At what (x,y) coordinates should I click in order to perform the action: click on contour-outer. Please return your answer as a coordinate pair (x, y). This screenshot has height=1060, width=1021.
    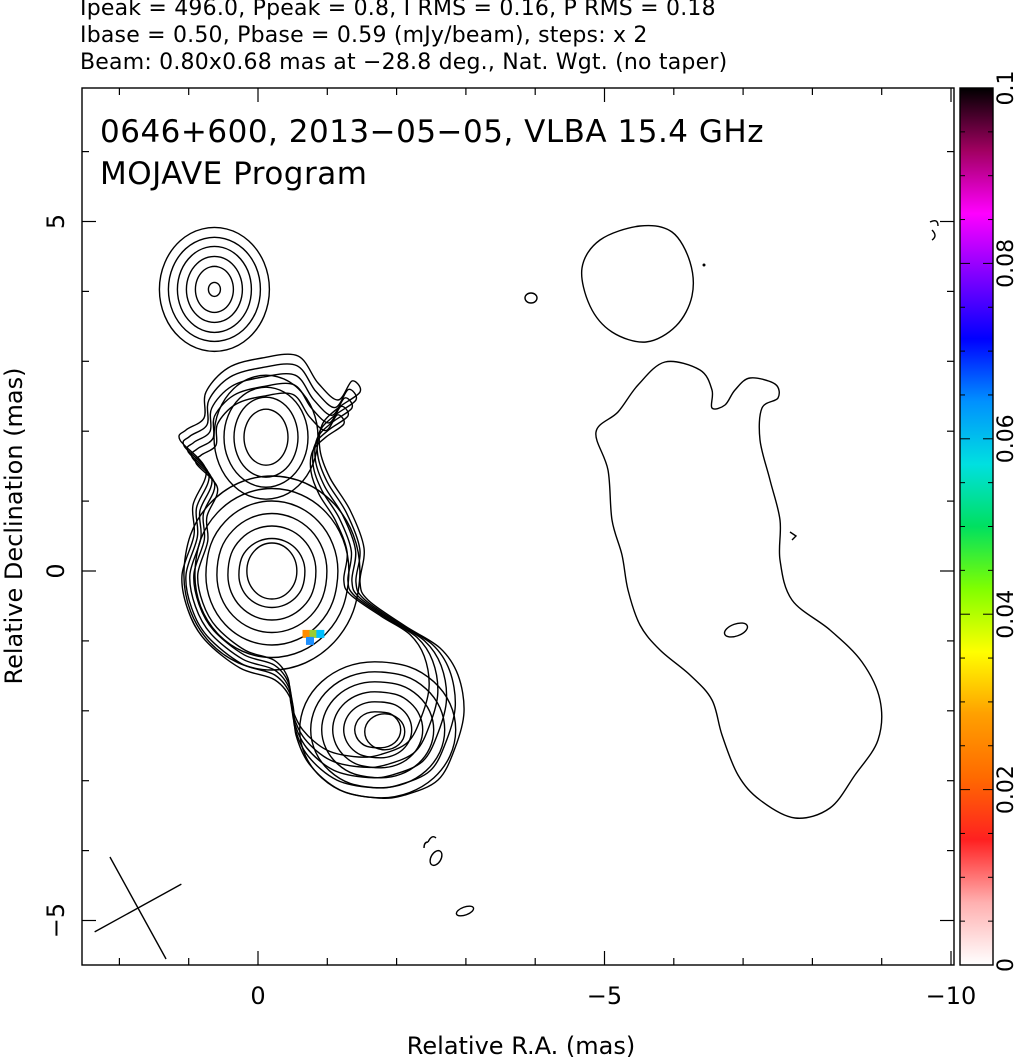
    Looking at the image, I should click on (321, 576).